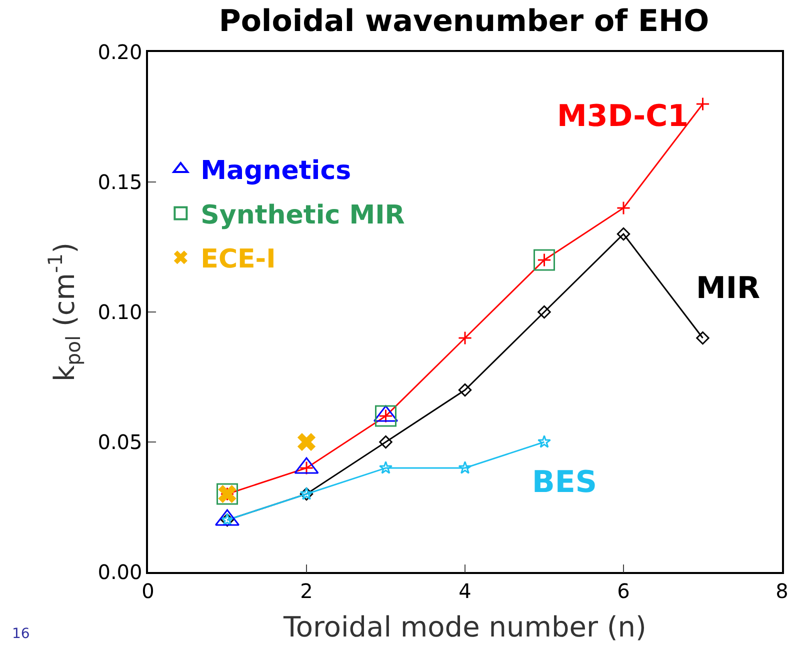 Image resolution: width=800 pixels, height=667 pixels. I want to click on x-tick-label: 0, so click(148, 590).